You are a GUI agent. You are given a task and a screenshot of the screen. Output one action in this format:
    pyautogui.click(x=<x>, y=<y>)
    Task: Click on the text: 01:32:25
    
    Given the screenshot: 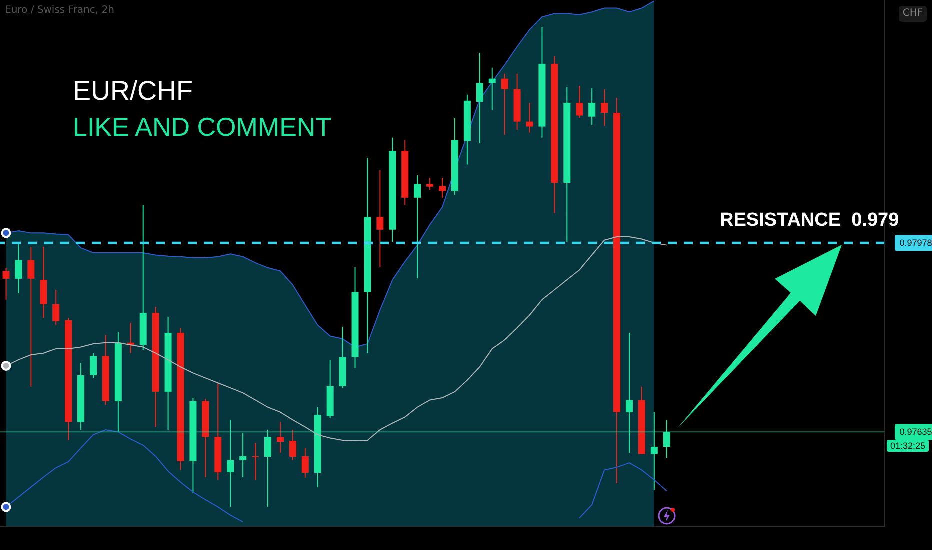 What is the action you would take?
    pyautogui.click(x=908, y=446)
    